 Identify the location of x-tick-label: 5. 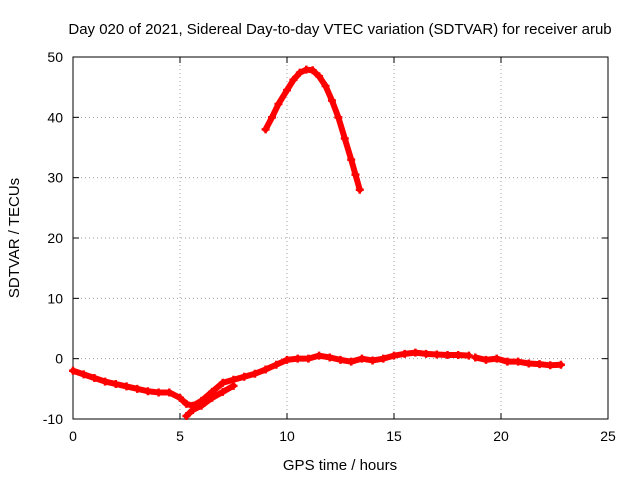
(180, 436).